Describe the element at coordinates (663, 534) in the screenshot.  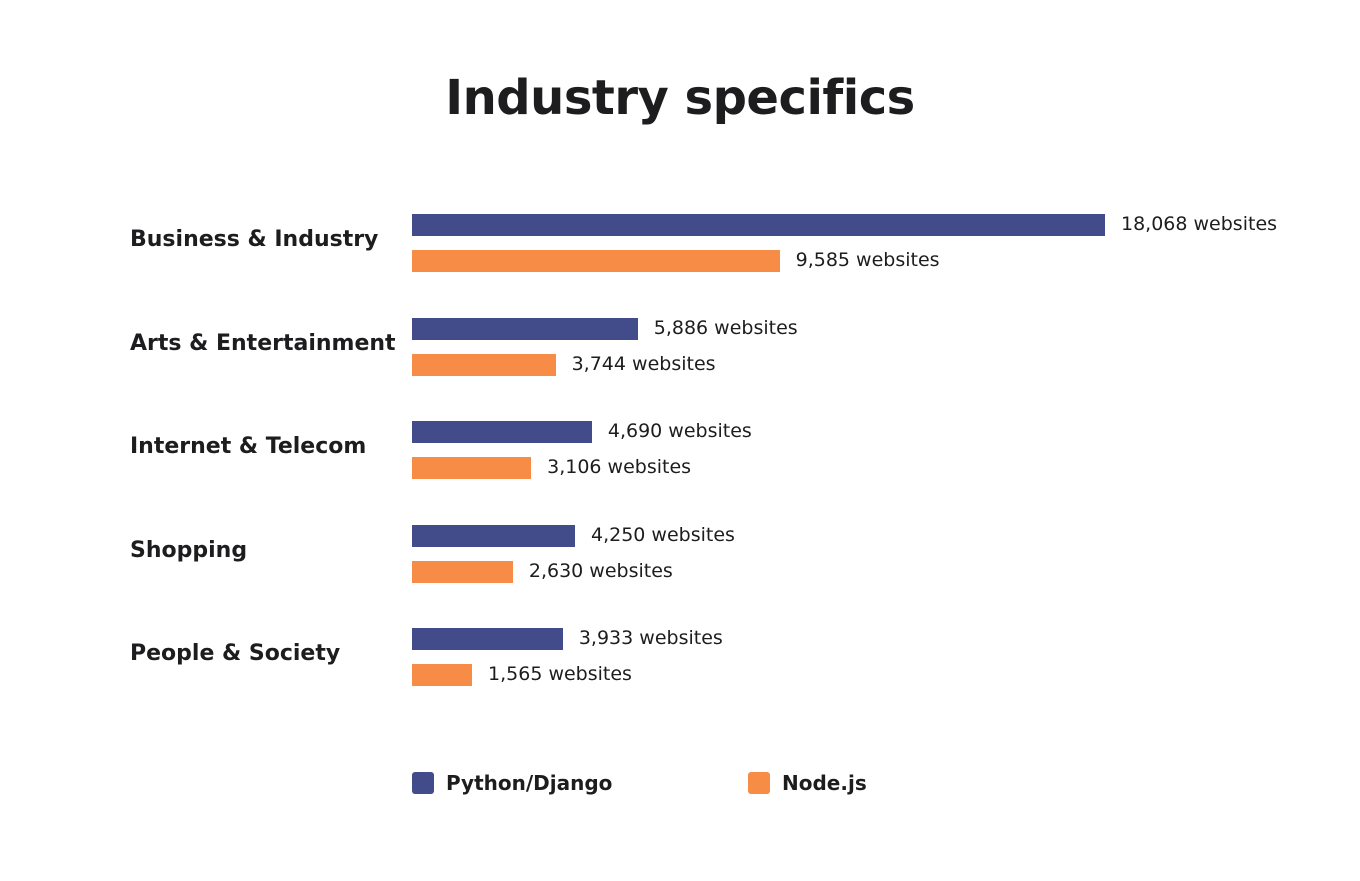
I see `data-label: 4,250 websites` at that location.